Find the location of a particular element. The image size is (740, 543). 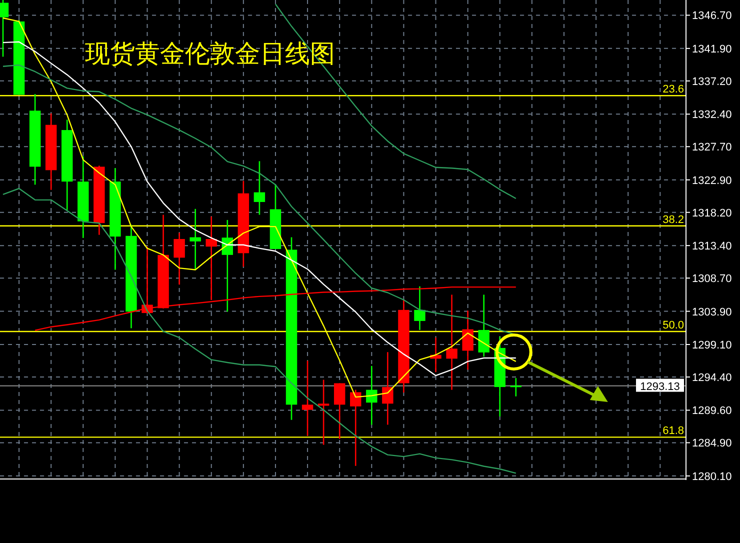

y-tick-label: 1284.90 is located at coordinates (712, 444).